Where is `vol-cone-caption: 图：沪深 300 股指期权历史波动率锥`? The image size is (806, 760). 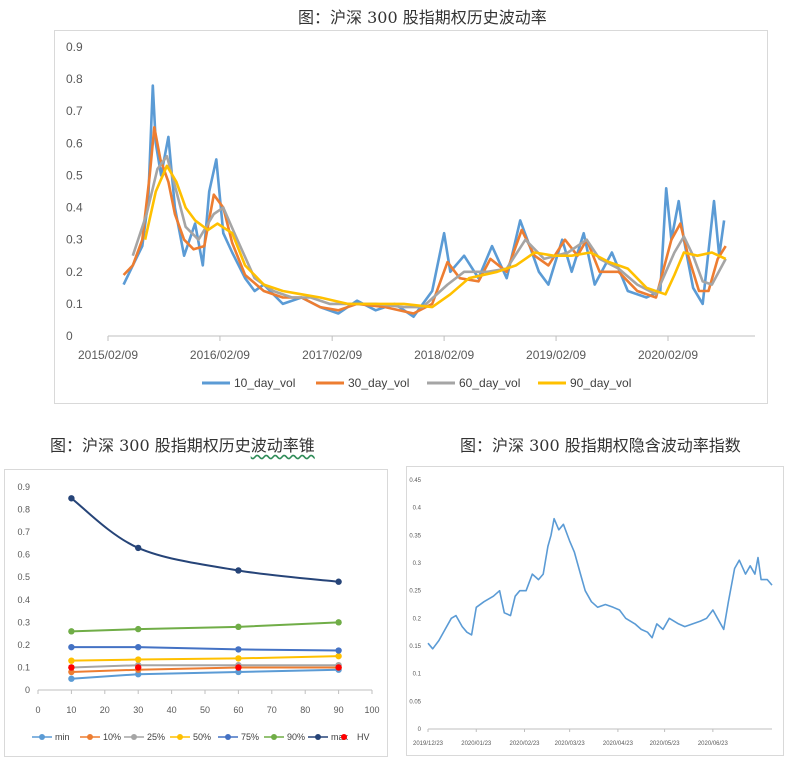 vol-cone-caption: 图：沪深 300 股指期权历史波动率锥 is located at coordinates (182, 444).